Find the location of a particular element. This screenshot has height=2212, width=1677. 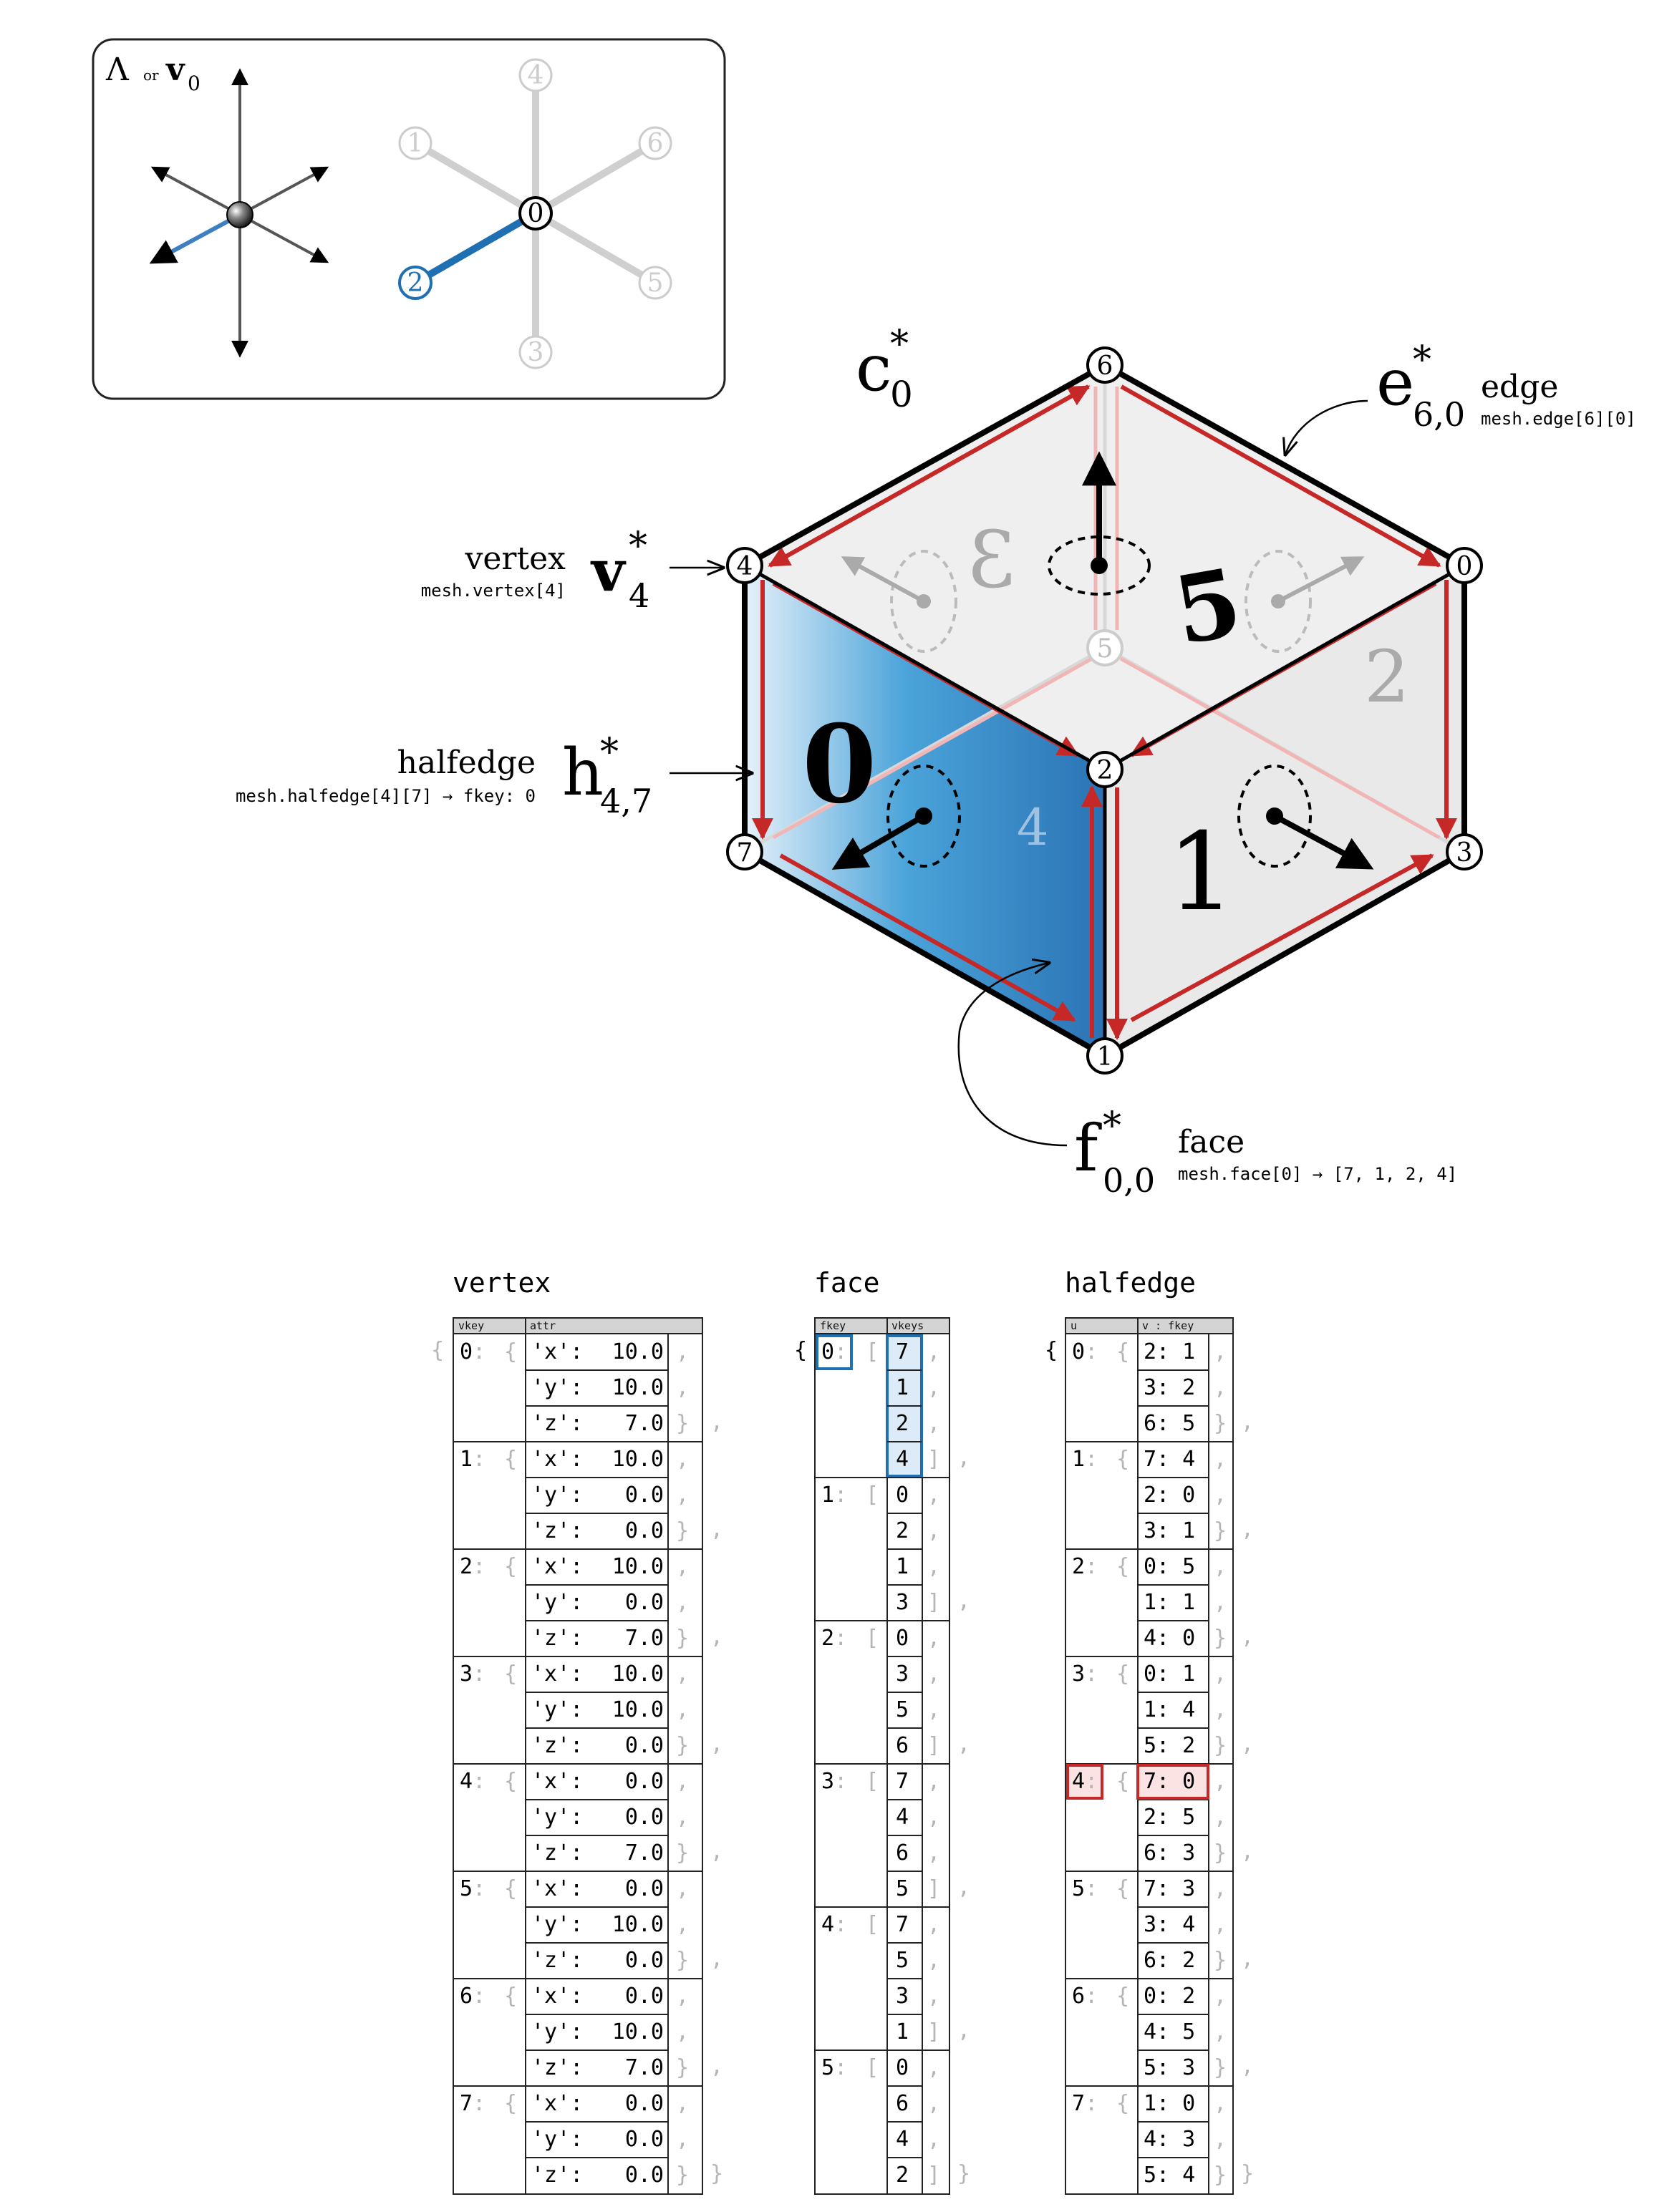

annotation-vertex: vertex mesh.vertex[4] v * 4 is located at coordinates (572, 570).